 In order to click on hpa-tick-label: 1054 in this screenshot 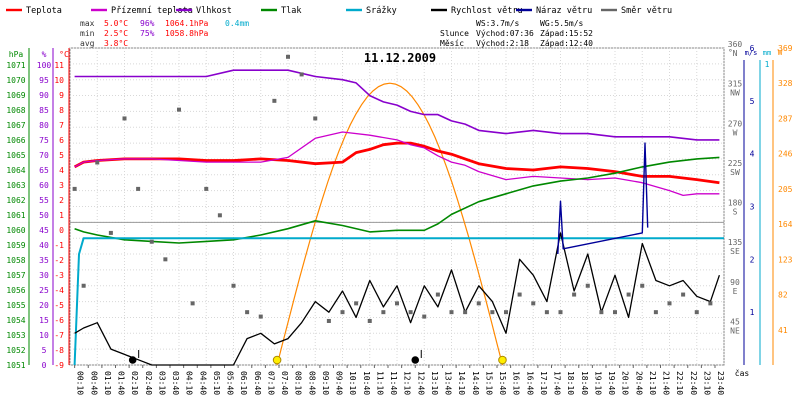, I will do `click(15, 320)`.